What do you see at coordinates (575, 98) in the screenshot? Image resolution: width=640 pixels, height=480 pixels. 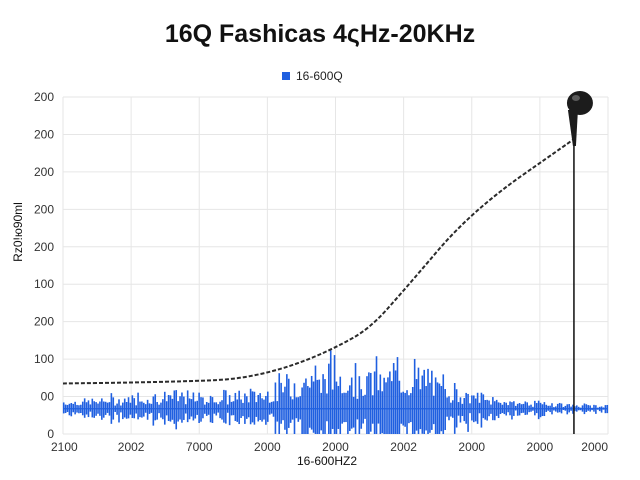 I see `earphone-highlight` at bounding box center [575, 98].